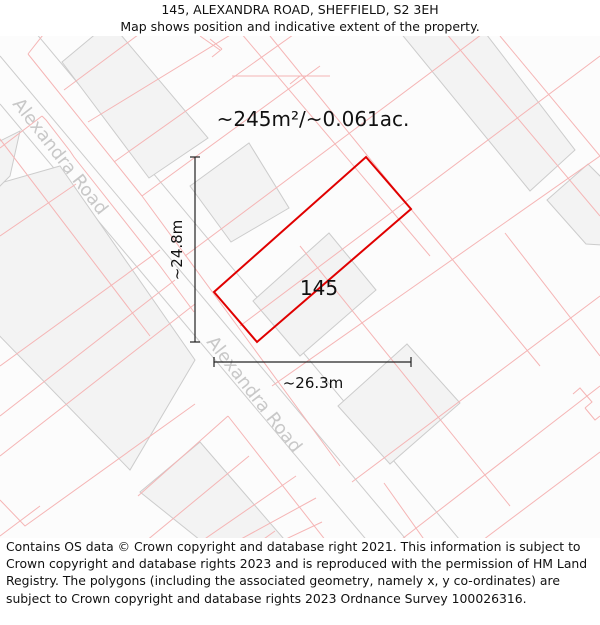 The image size is (600, 625). Describe the element at coordinates (312, 249) in the screenshot. I see `property-outline` at that location.